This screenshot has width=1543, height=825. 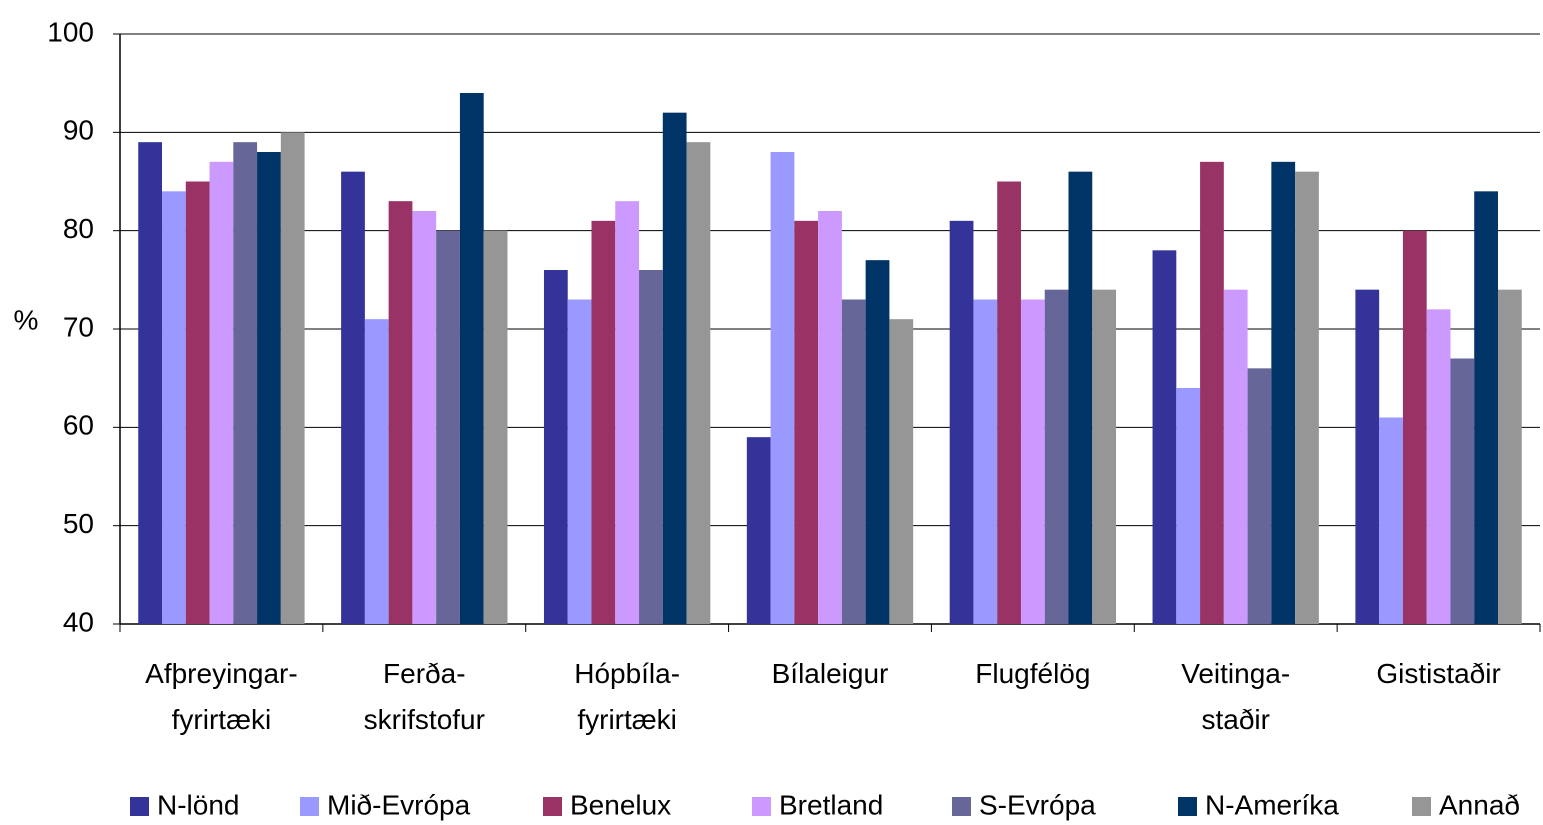 What do you see at coordinates (1479, 804) in the screenshot?
I see `legend-label: Annað` at bounding box center [1479, 804].